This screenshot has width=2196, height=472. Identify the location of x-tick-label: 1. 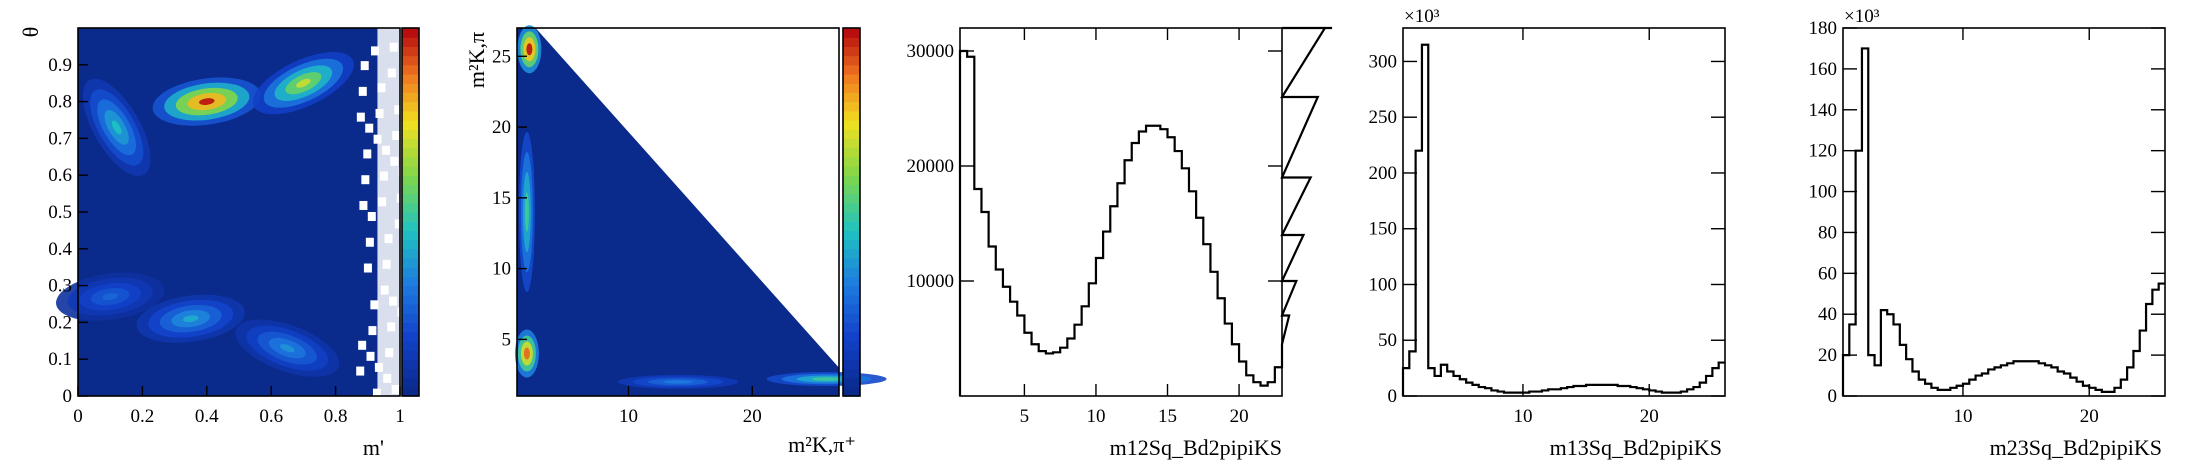
(400, 416).